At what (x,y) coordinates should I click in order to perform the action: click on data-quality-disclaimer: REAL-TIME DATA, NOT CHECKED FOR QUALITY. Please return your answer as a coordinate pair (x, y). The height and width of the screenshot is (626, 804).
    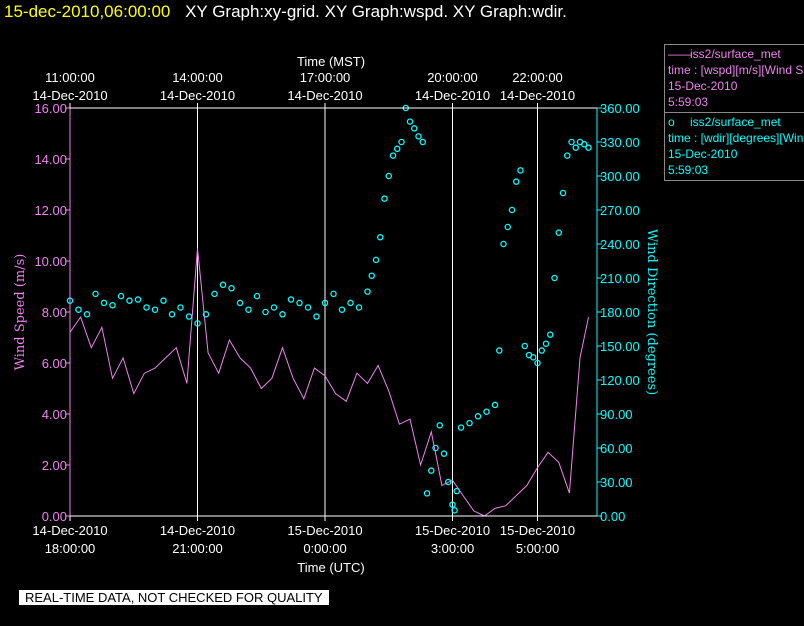
    Looking at the image, I should click on (174, 597).